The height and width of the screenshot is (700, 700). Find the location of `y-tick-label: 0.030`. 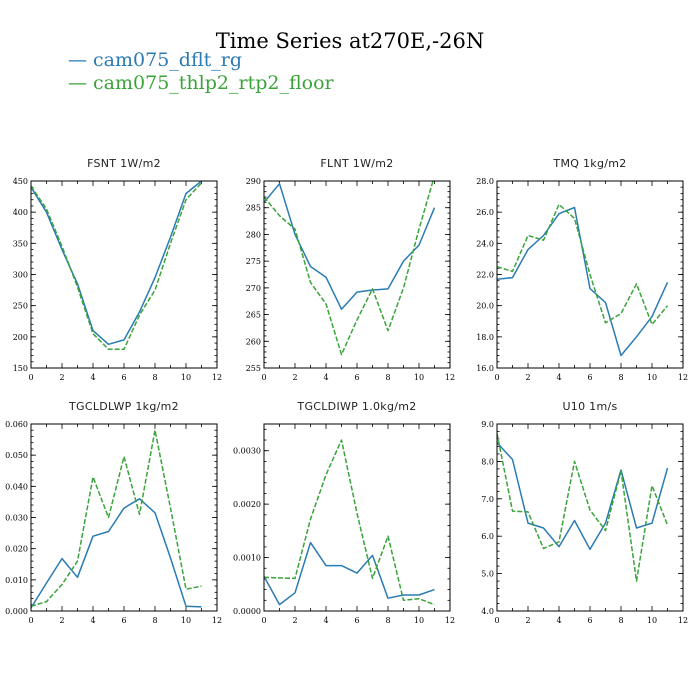

y-tick-label: 0.030 is located at coordinates (16, 518).